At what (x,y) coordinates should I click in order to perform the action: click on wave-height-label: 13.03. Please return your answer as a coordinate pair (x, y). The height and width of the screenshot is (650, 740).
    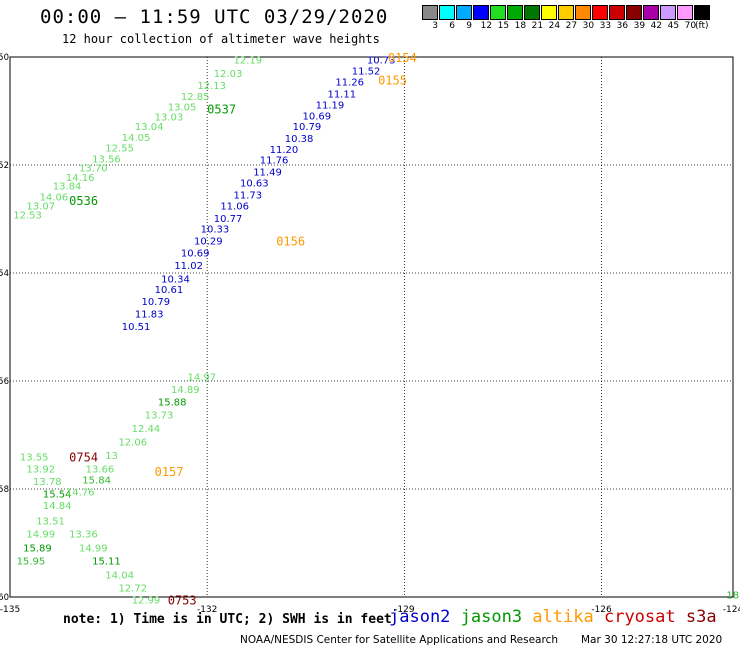
    Looking at the image, I should click on (169, 117).